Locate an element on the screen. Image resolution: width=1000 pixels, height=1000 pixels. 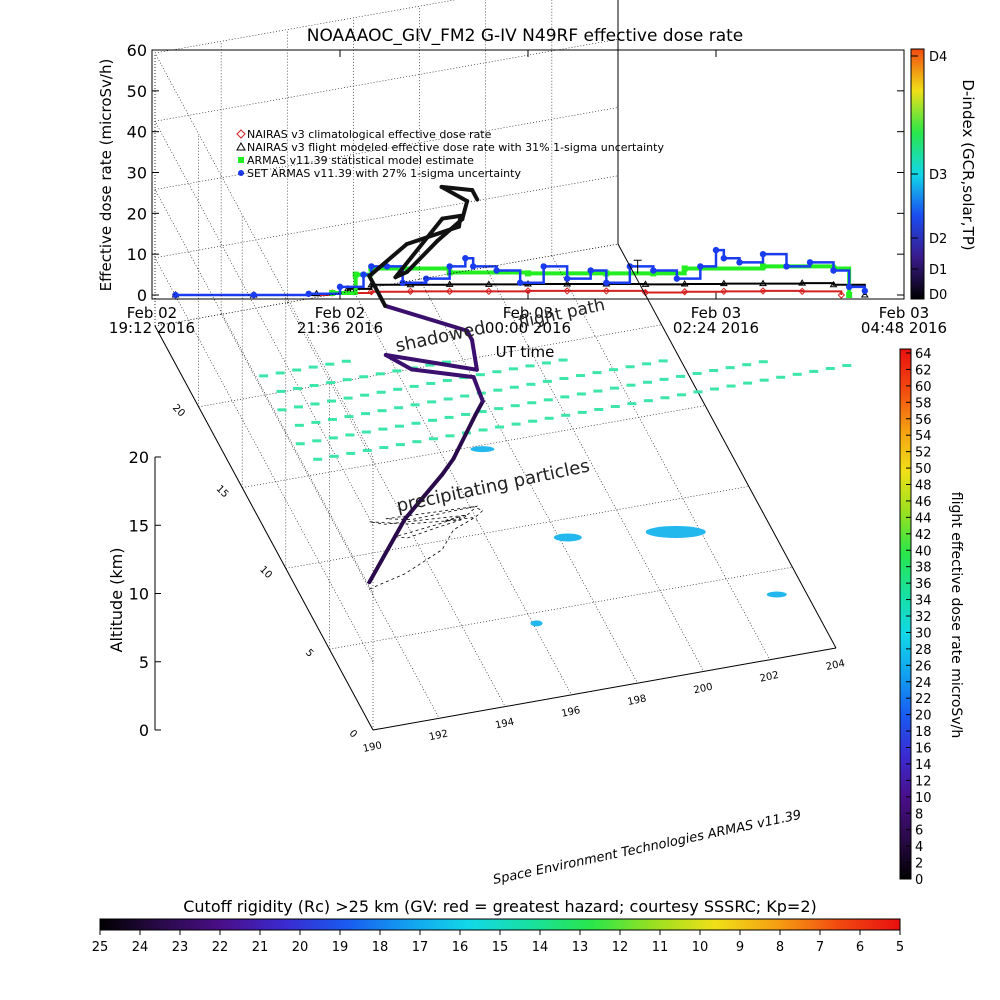
rigidity-tick-label: 6 is located at coordinates (860, 947).